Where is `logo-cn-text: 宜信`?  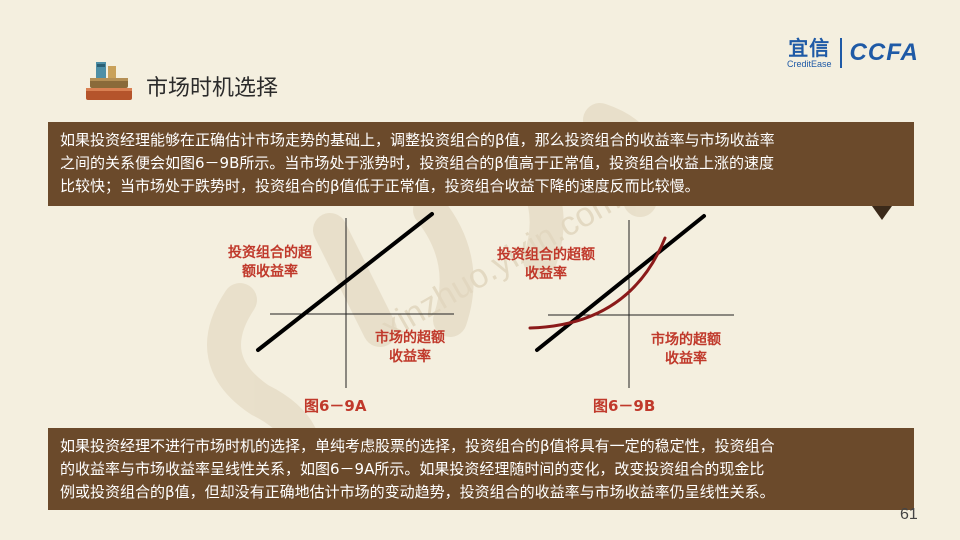
logo-cn-text: 宜信 is located at coordinates (809, 47).